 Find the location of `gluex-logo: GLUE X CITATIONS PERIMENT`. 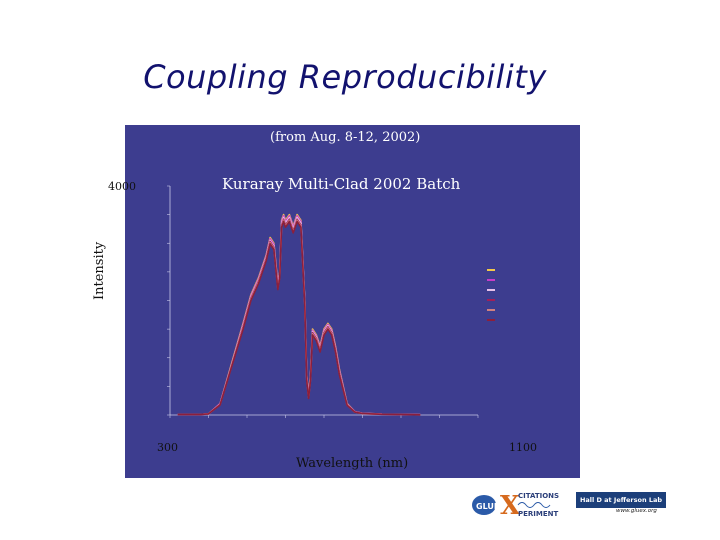

gluex-logo: GLUE X CITATIONS PERIMENT is located at coordinates (515, 504).